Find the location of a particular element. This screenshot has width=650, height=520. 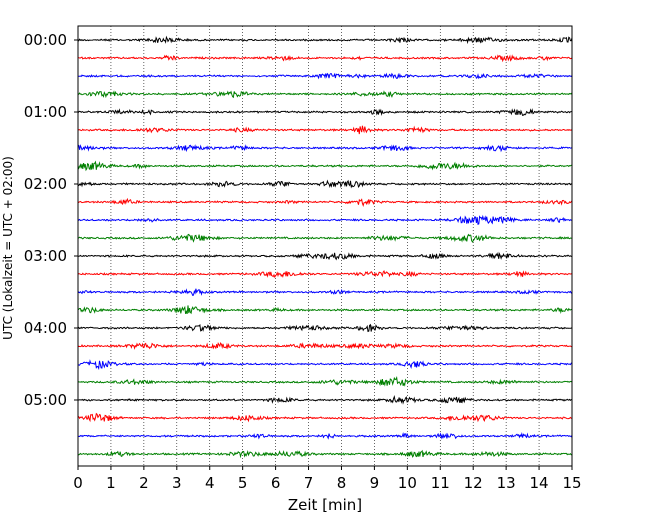

y-tick-label-0000: 00:00 is located at coordinates (45, 40).